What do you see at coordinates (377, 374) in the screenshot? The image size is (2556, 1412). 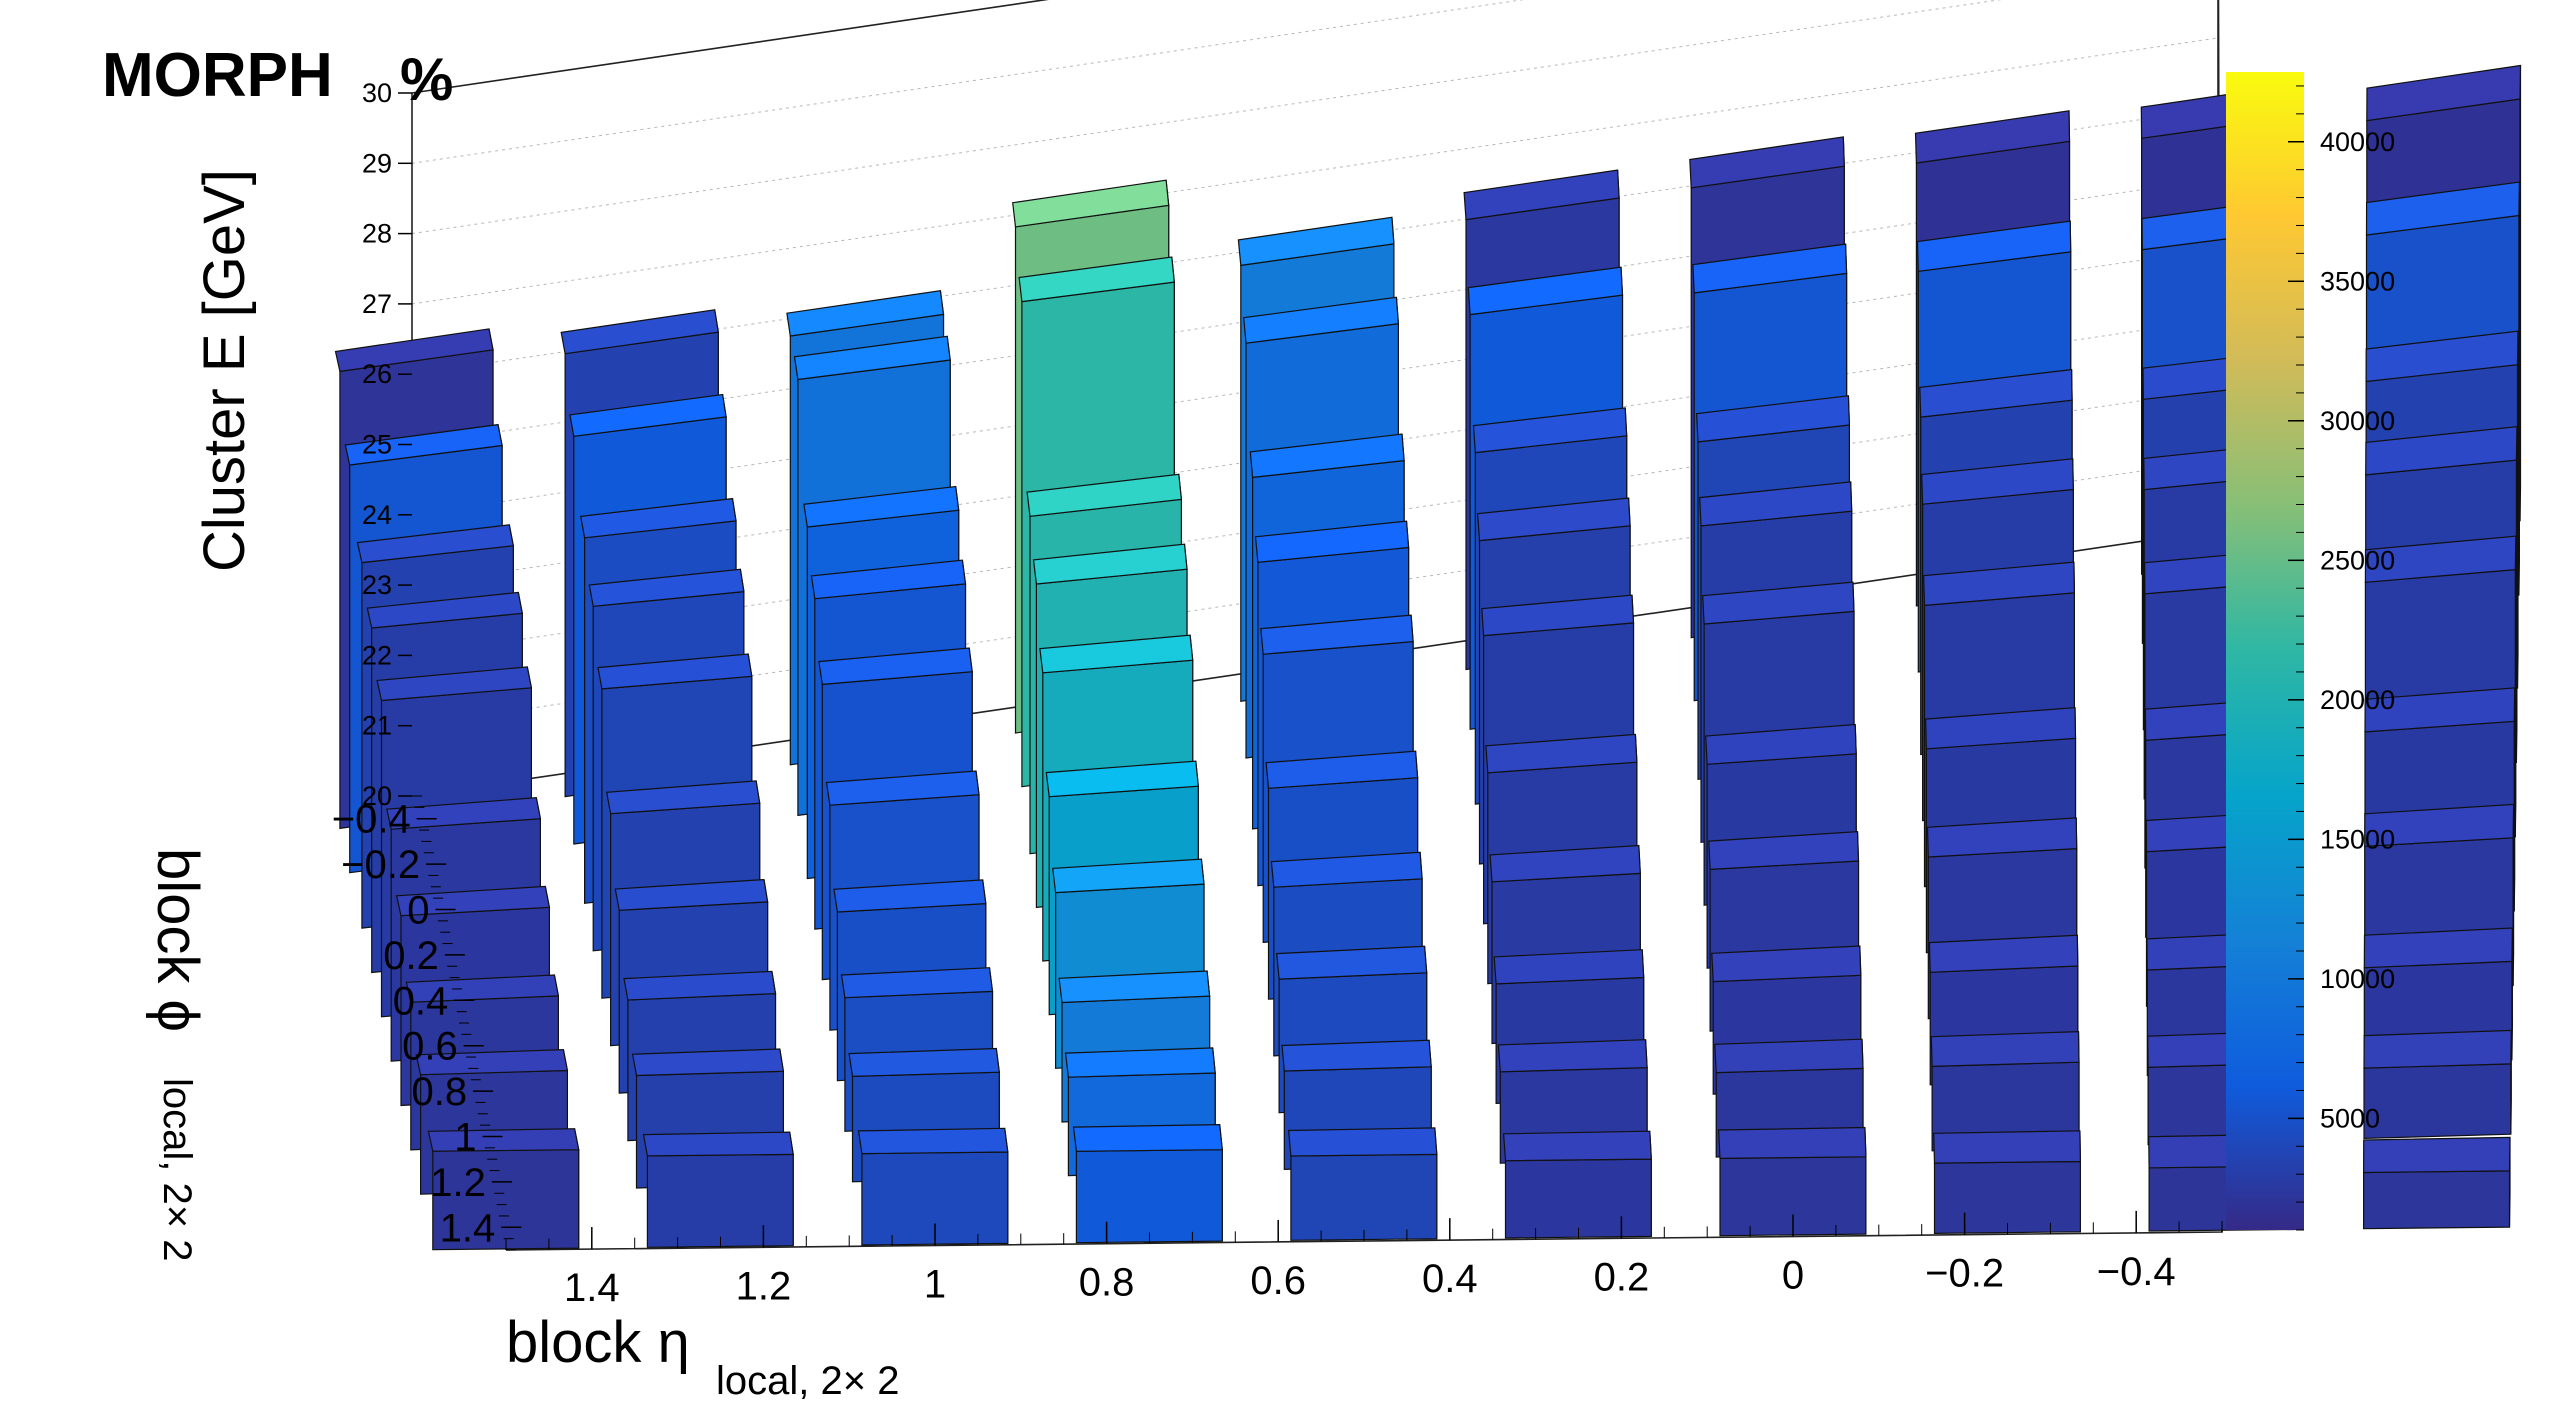 I see `z-tick-label: 26` at bounding box center [377, 374].